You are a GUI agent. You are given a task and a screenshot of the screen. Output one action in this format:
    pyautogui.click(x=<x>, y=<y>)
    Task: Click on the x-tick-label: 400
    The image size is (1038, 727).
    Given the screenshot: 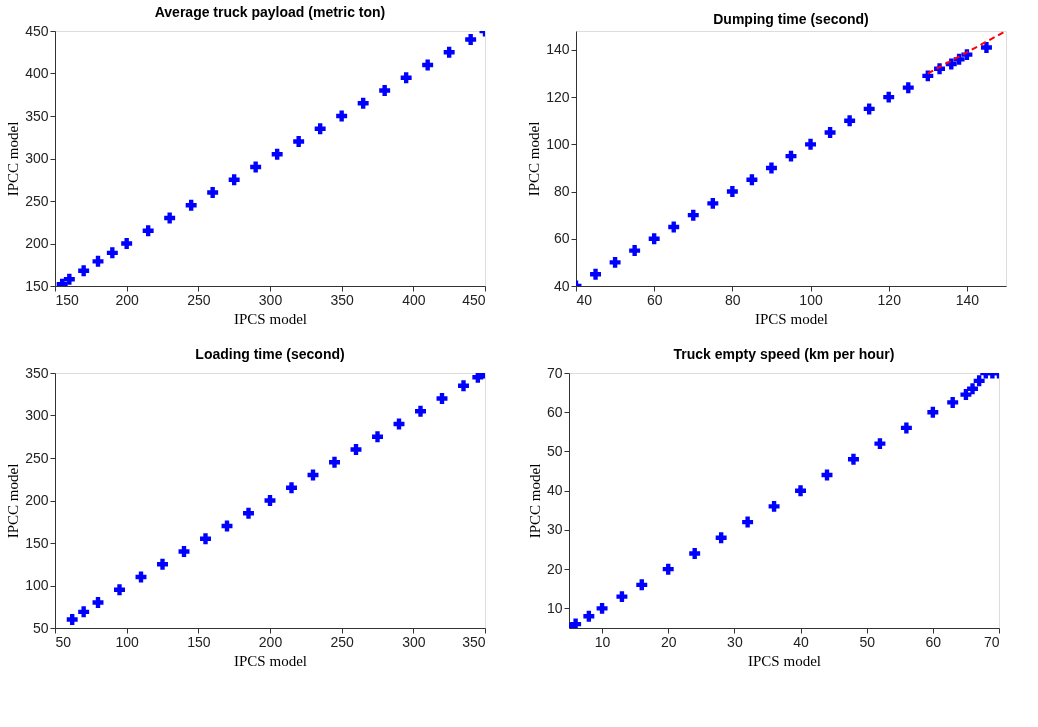 What is the action you would take?
    pyautogui.click(x=414, y=299)
    